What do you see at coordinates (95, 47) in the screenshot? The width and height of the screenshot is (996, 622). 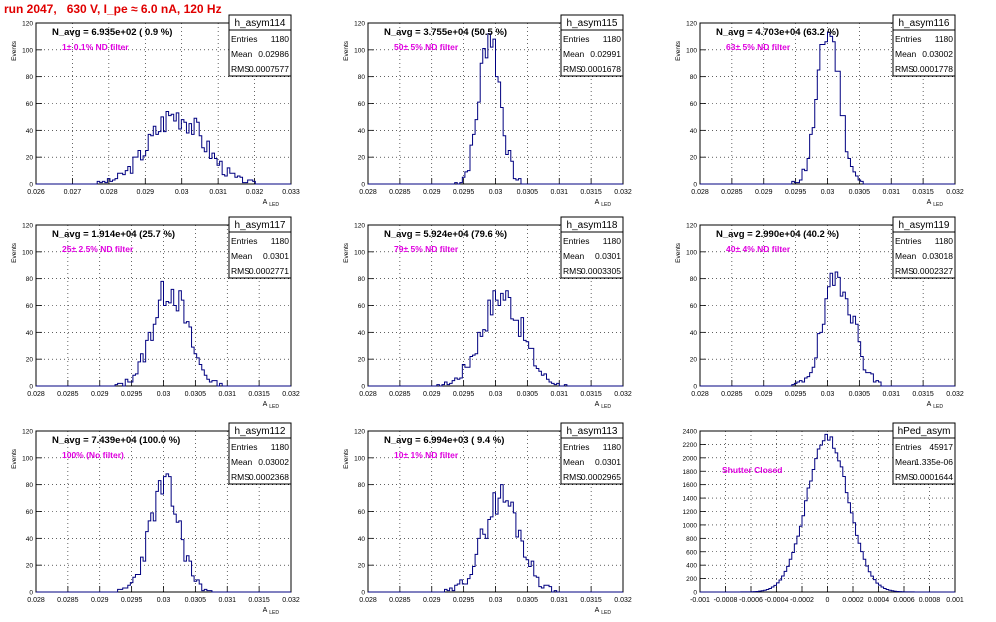 I see `filter-annotation: 1± 0.1% ND filter` at bounding box center [95, 47].